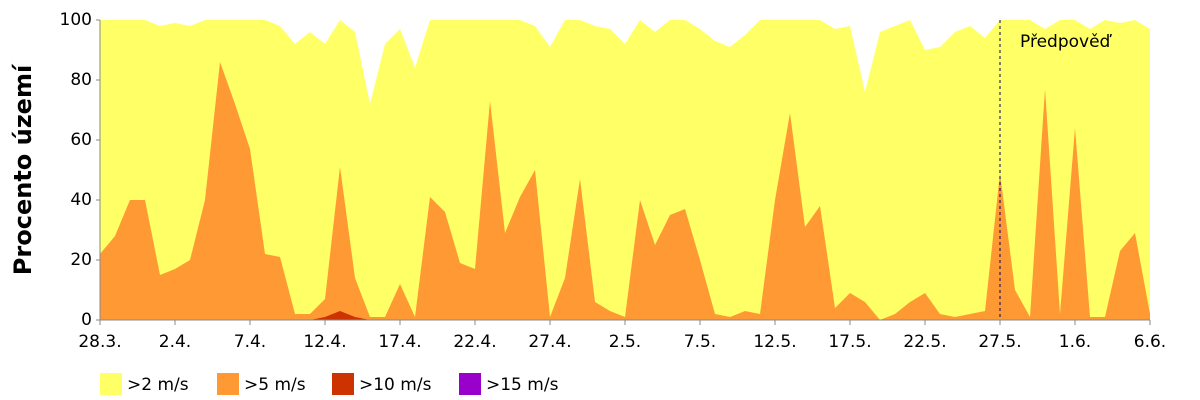 Image resolution: width=1200 pixels, height=400 pixels. What do you see at coordinates (522, 385) in the screenshot?
I see `legend-label: >15 m/s` at bounding box center [522, 385].